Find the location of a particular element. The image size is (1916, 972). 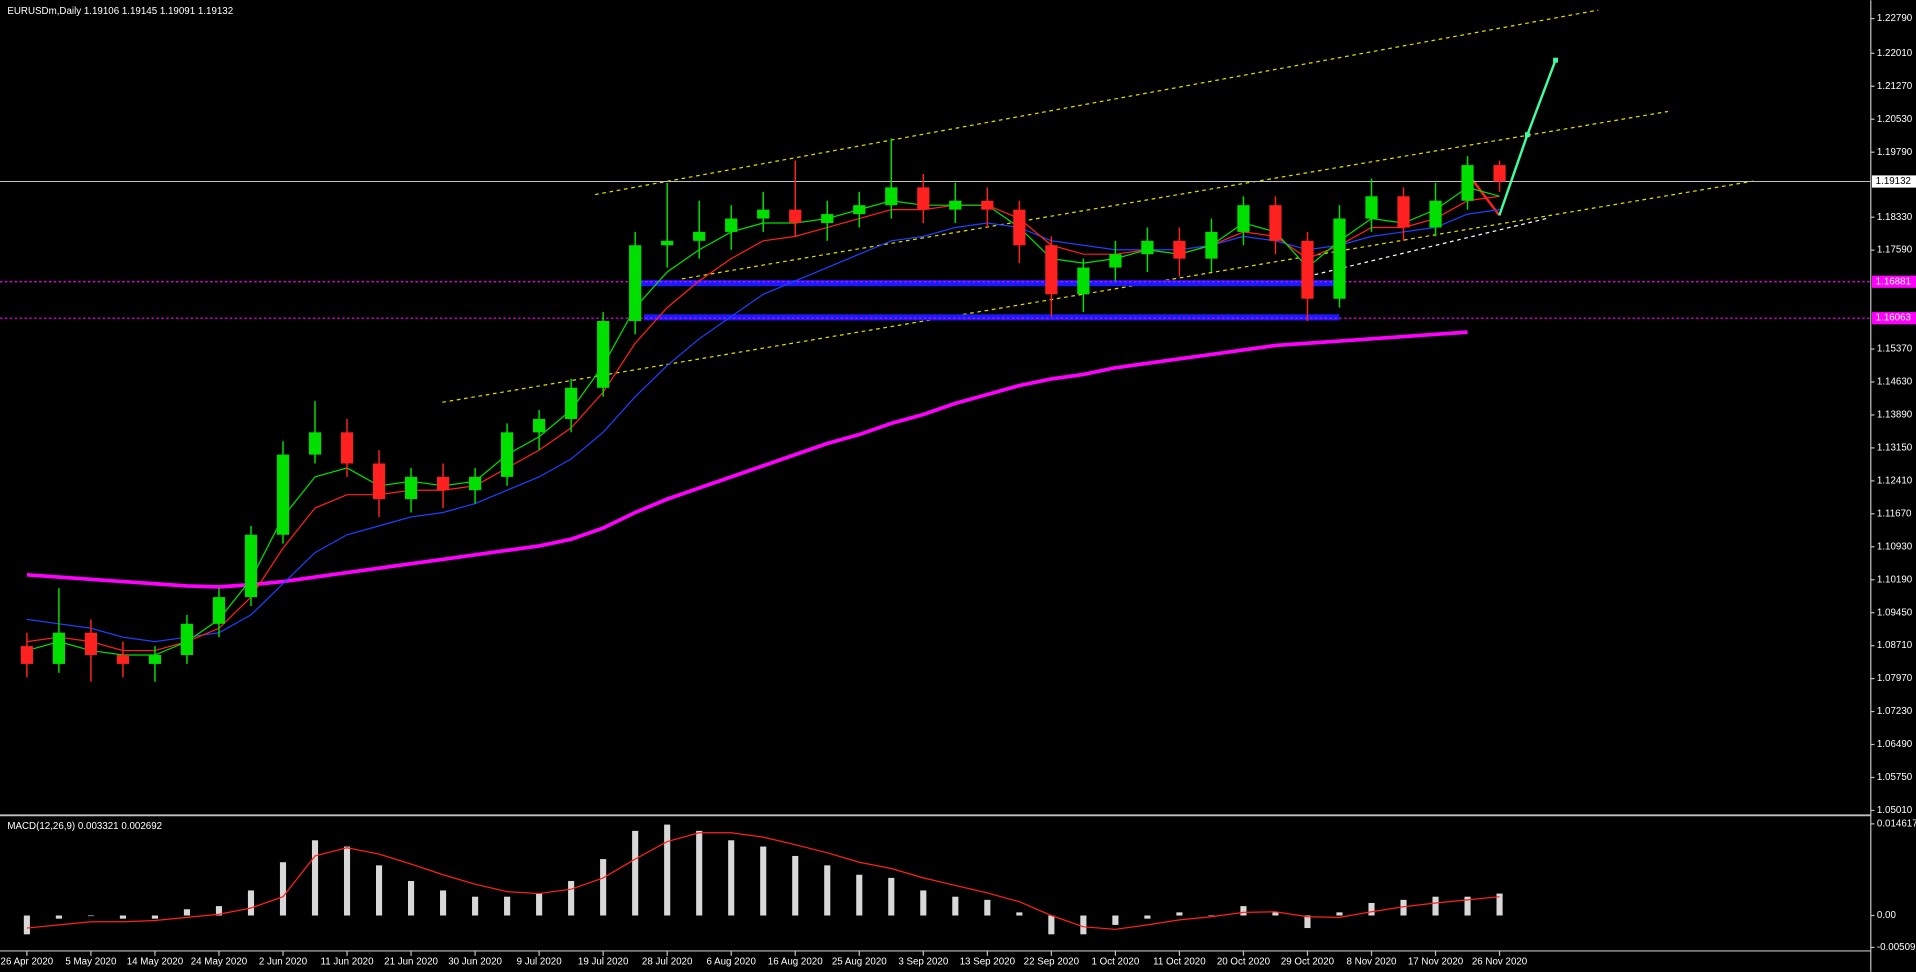

x-tick-label: 6 Aug 2020 is located at coordinates (731, 962).